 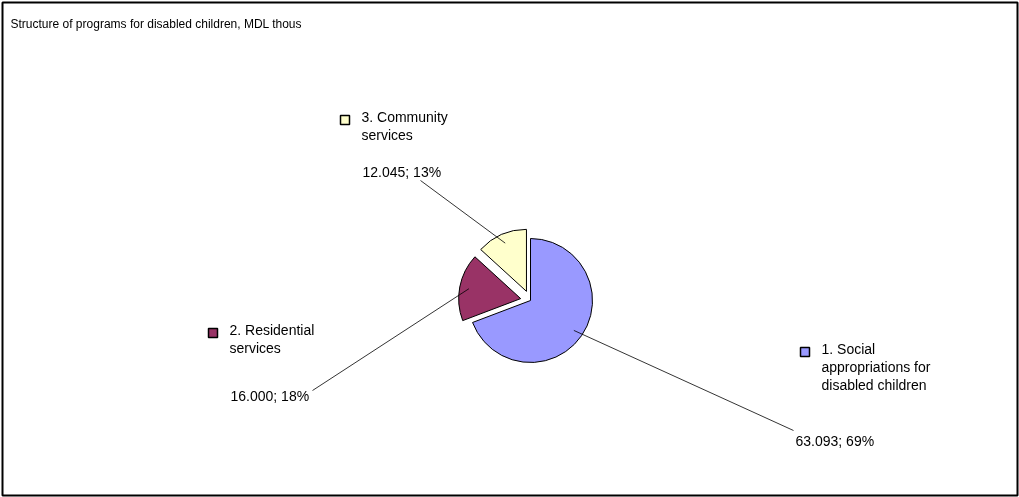 I want to click on chart-title: Structure of programs for disabled children, MDL thous, so click(x=156, y=23).